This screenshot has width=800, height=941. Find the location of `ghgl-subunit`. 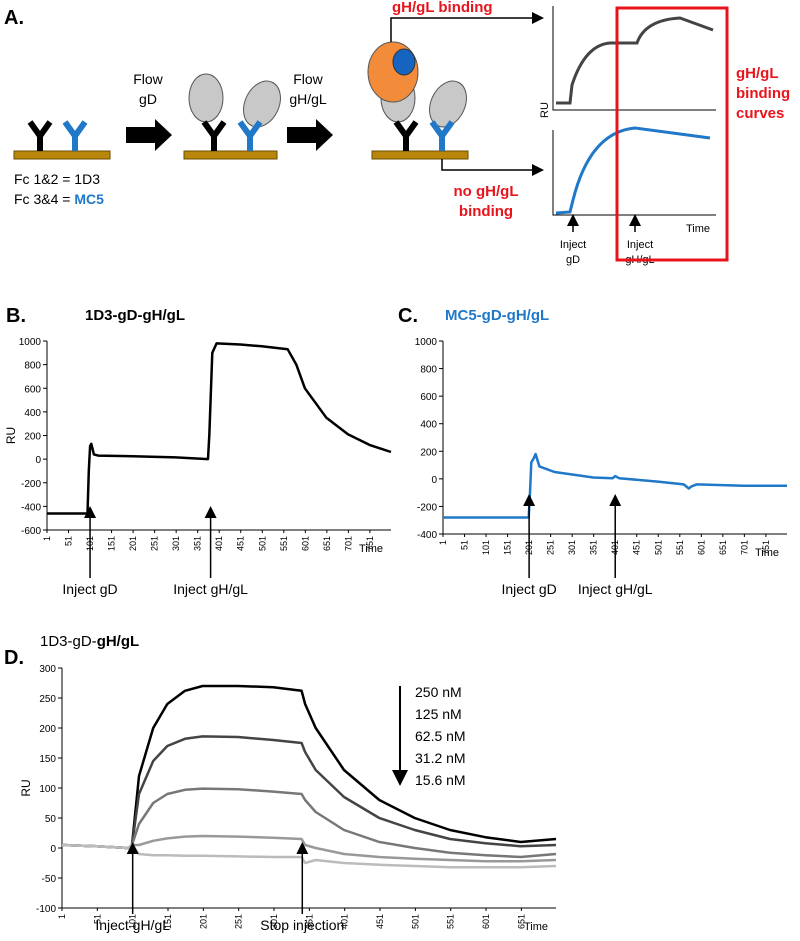

ghgl-subunit is located at coordinates (404, 62).